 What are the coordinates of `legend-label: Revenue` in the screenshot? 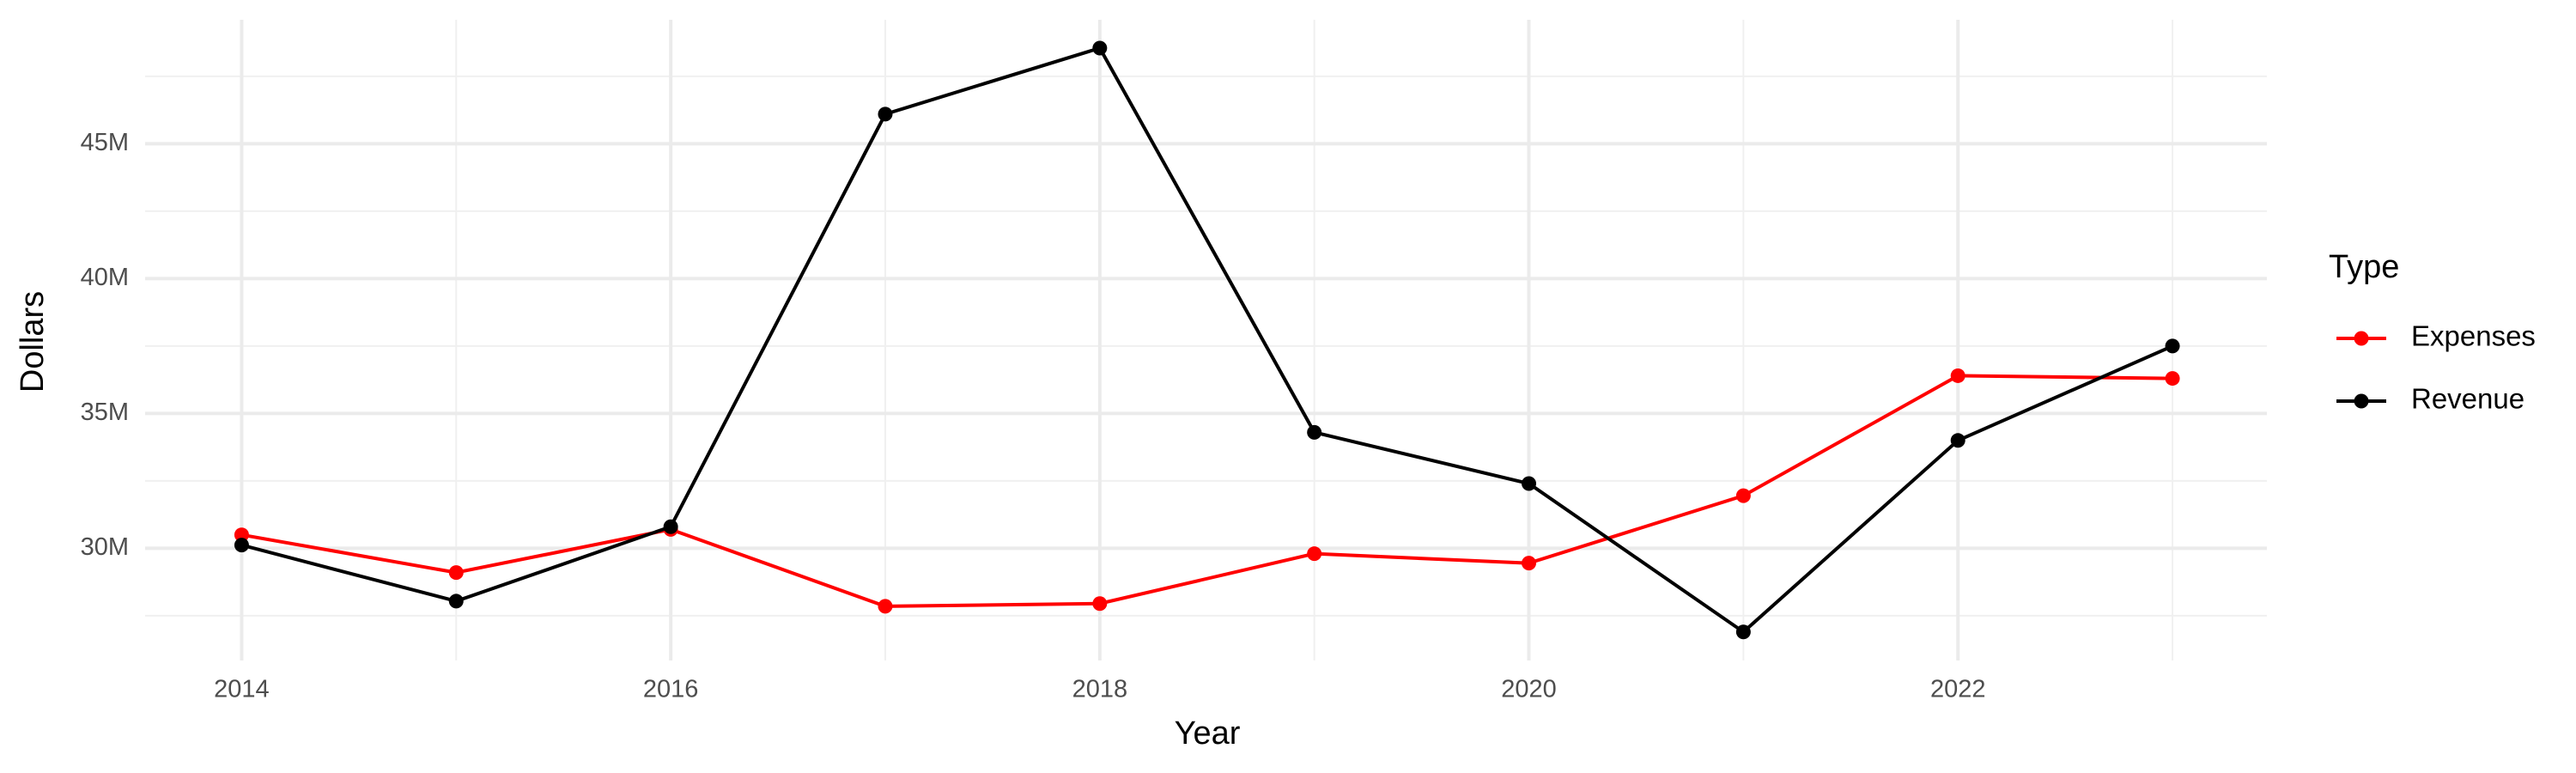 It's located at (2467, 399).